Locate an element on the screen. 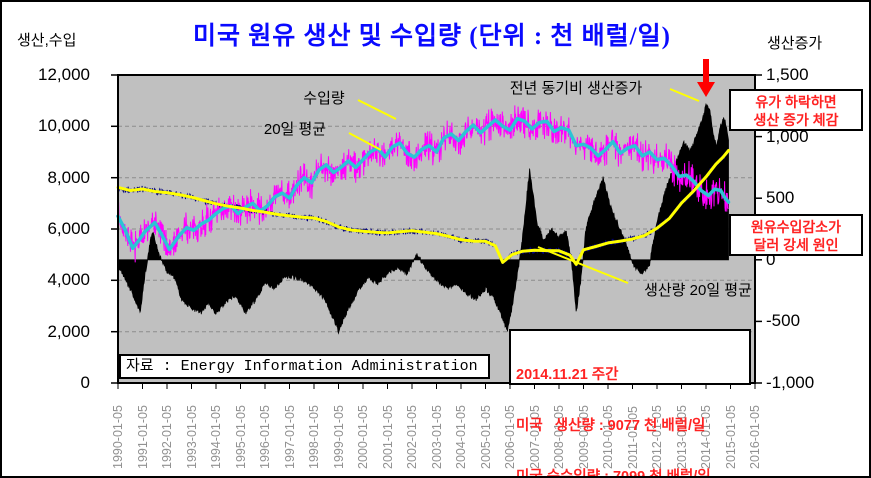  x-axis-tick-label: 1996-01-05 is located at coordinates (265, 437).